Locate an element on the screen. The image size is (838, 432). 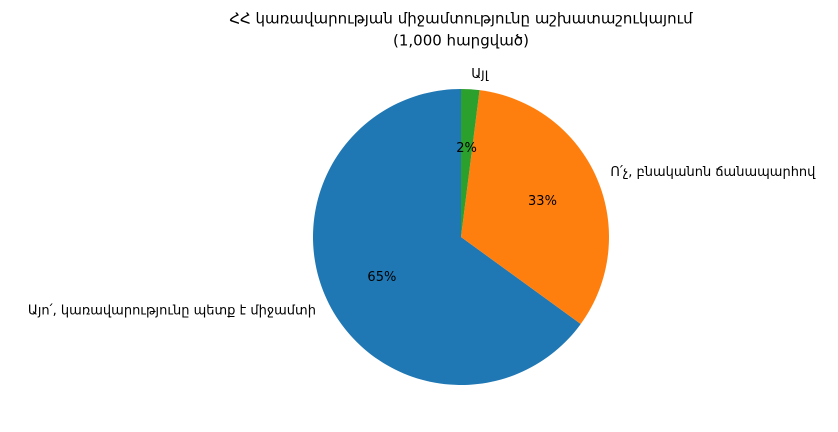
pct-label: 65% is located at coordinates (381, 277).